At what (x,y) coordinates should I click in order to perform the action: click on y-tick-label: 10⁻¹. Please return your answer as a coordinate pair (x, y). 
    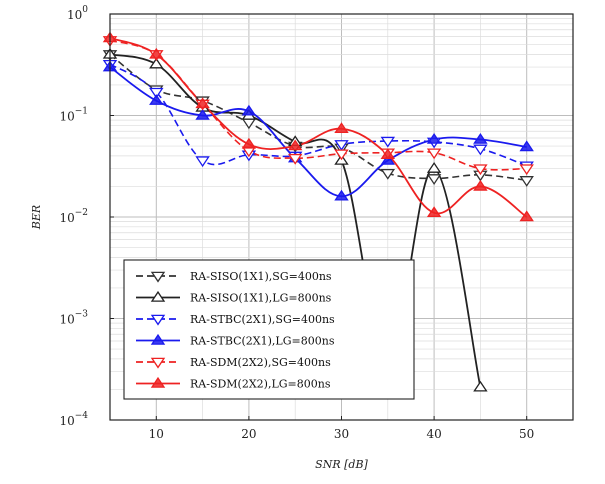
    Looking at the image, I should click on (73, 115).